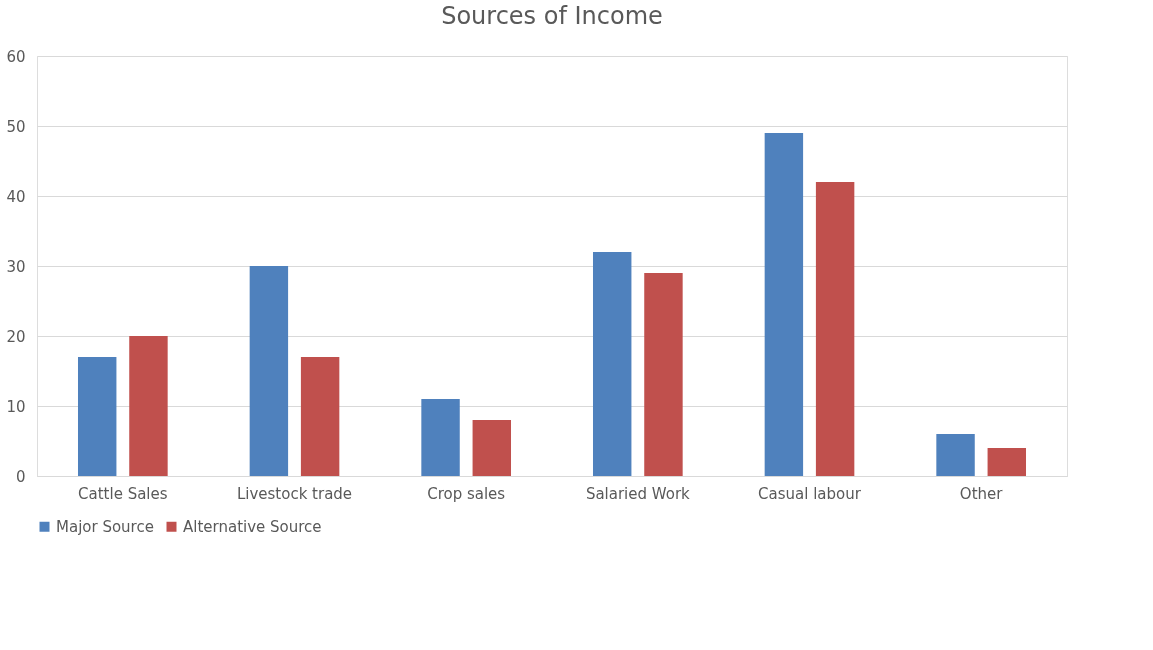  What do you see at coordinates (105, 526) in the screenshot?
I see `legend-label: Major Source` at bounding box center [105, 526].